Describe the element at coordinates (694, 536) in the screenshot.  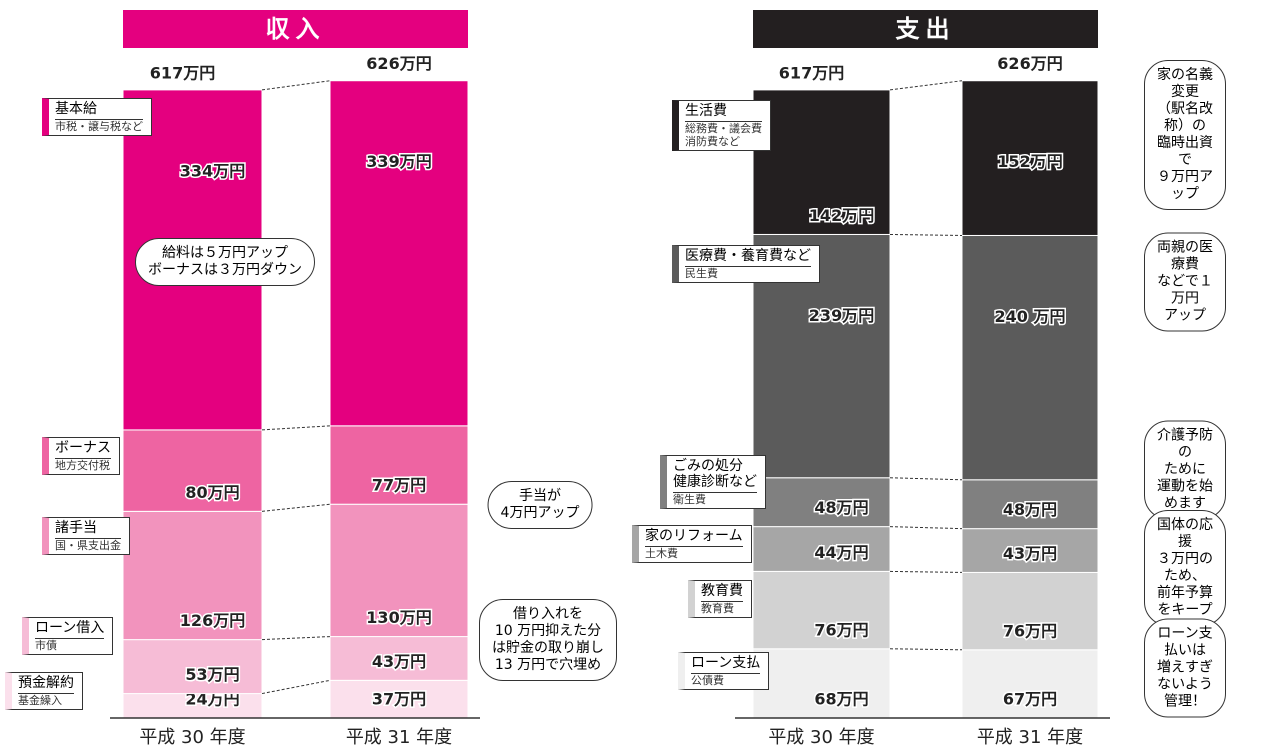
I see `category-name: 家のリフォーム` at that location.